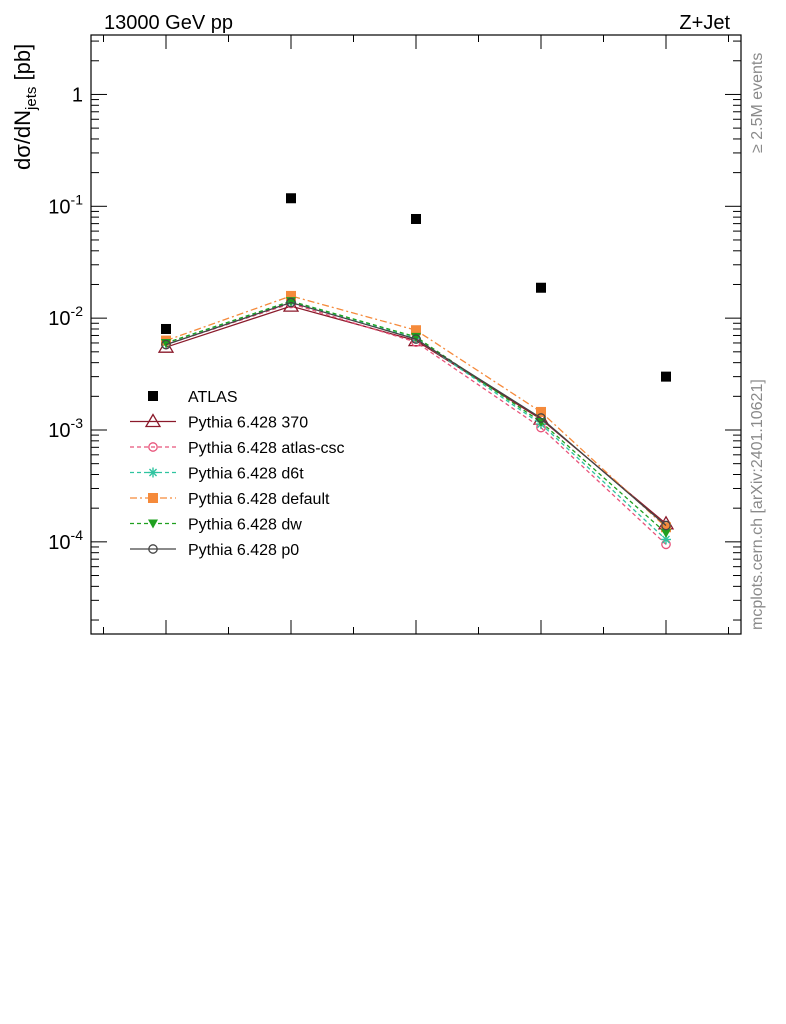 The width and height of the screenshot is (786, 1024). I want to click on legend-label: Pythia 6.428 p0, so click(243, 550).